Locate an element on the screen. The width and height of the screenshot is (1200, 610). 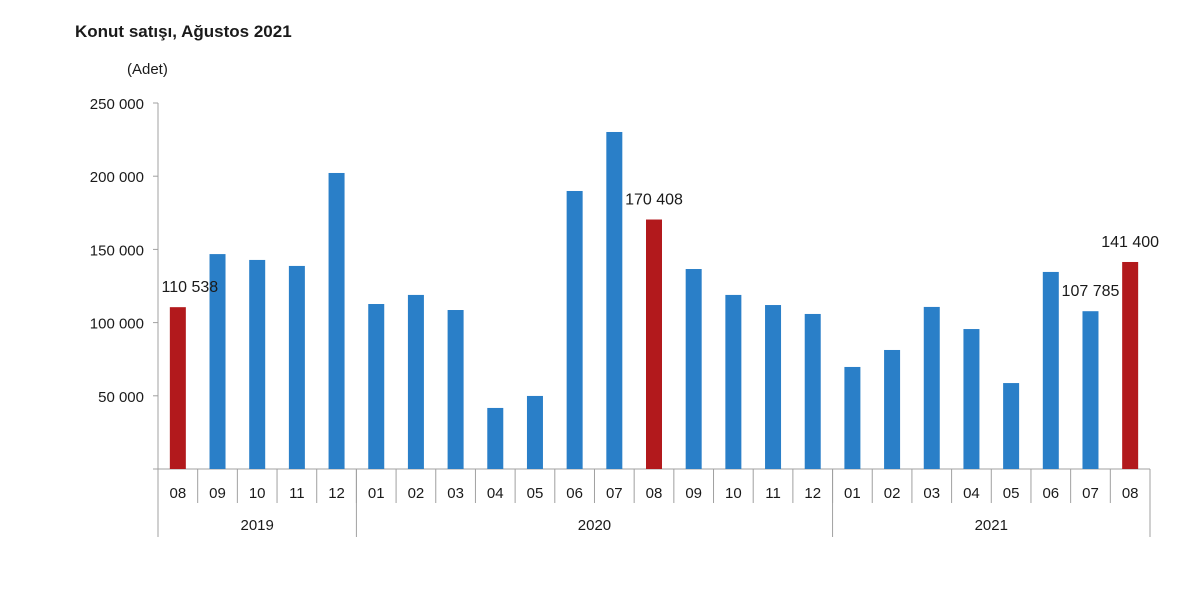
y-tick-label: 200 000 is located at coordinates (117, 177).